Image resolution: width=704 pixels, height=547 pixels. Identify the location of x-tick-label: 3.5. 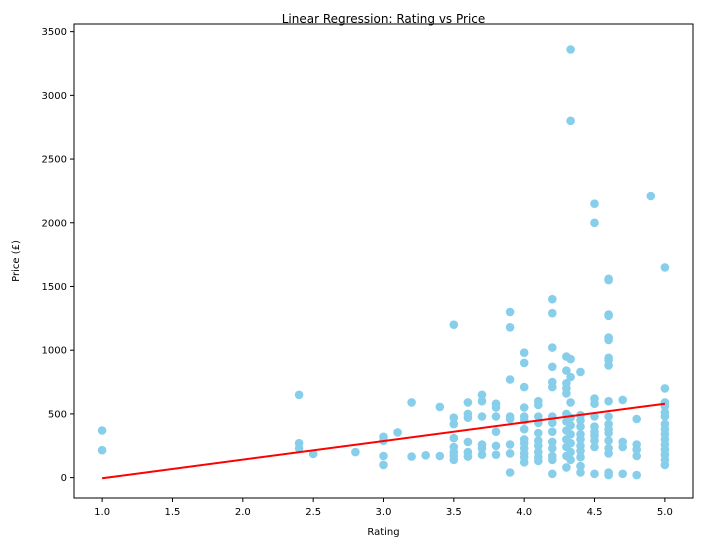
(454, 512).